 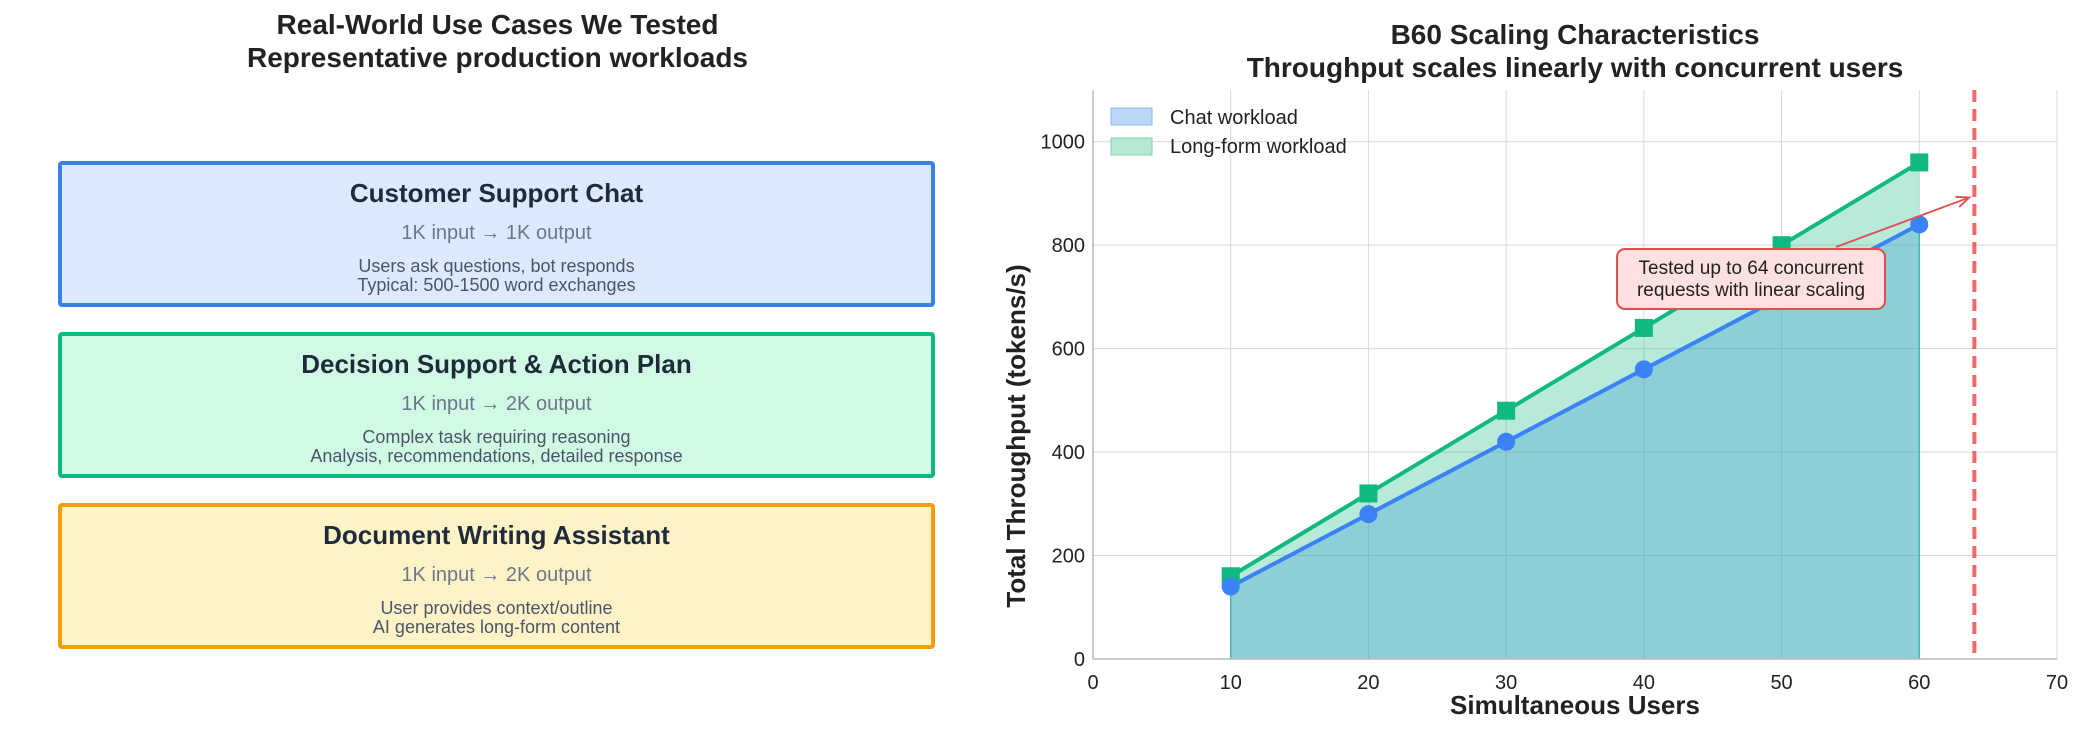 What do you see at coordinates (496, 437) in the screenshot?
I see `card-description-line1: Complex task requiring reasoning` at bounding box center [496, 437].